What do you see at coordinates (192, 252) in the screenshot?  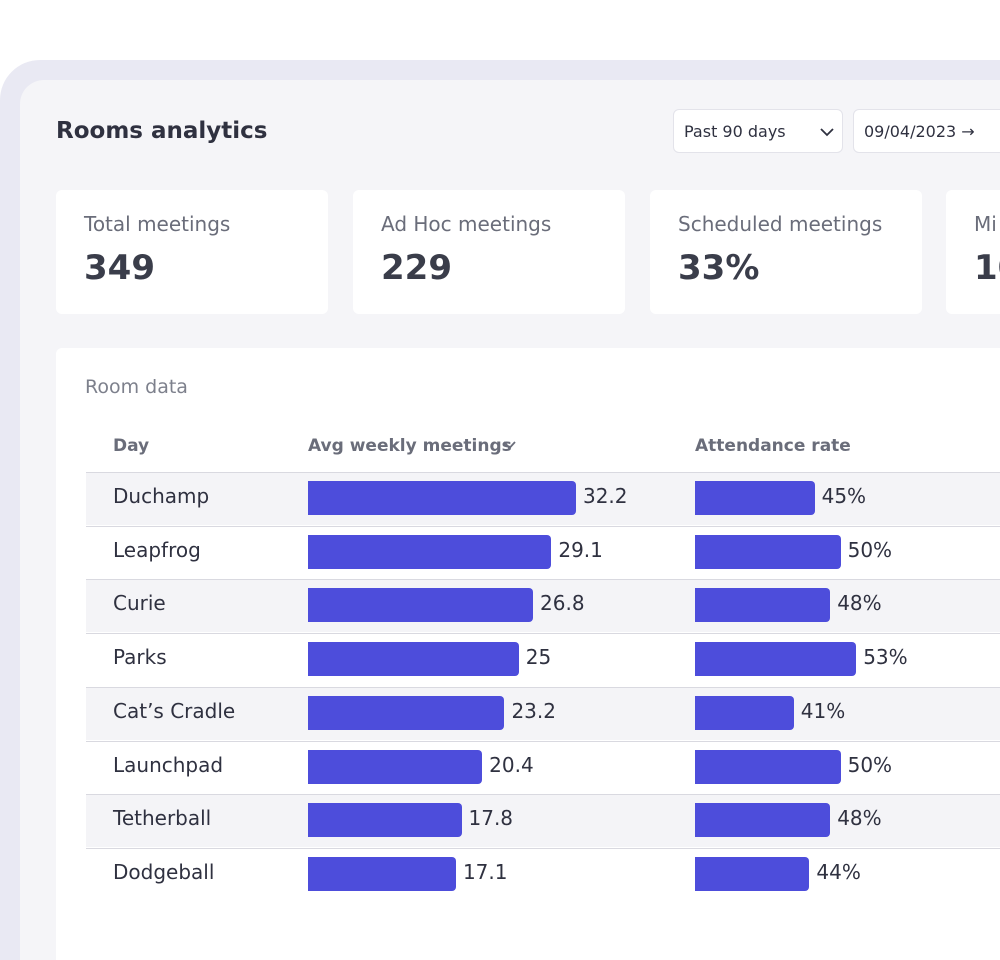 I see `stat-card: Total meetings 349` at bounding box center [192, 252].